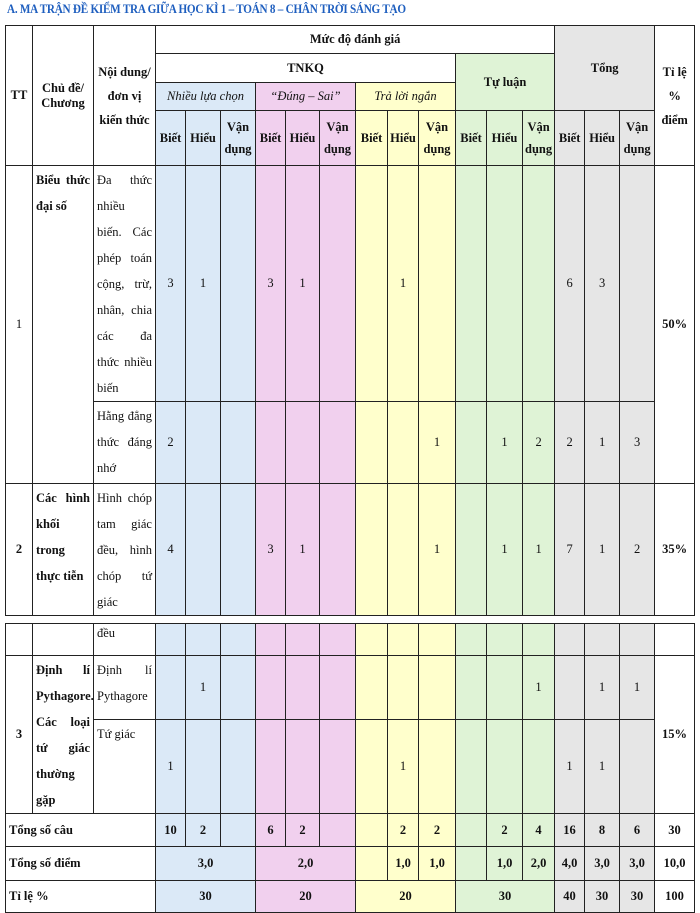 The image size is (700, 913). I want to click on topic-rate: 50%, so click(675, 324).